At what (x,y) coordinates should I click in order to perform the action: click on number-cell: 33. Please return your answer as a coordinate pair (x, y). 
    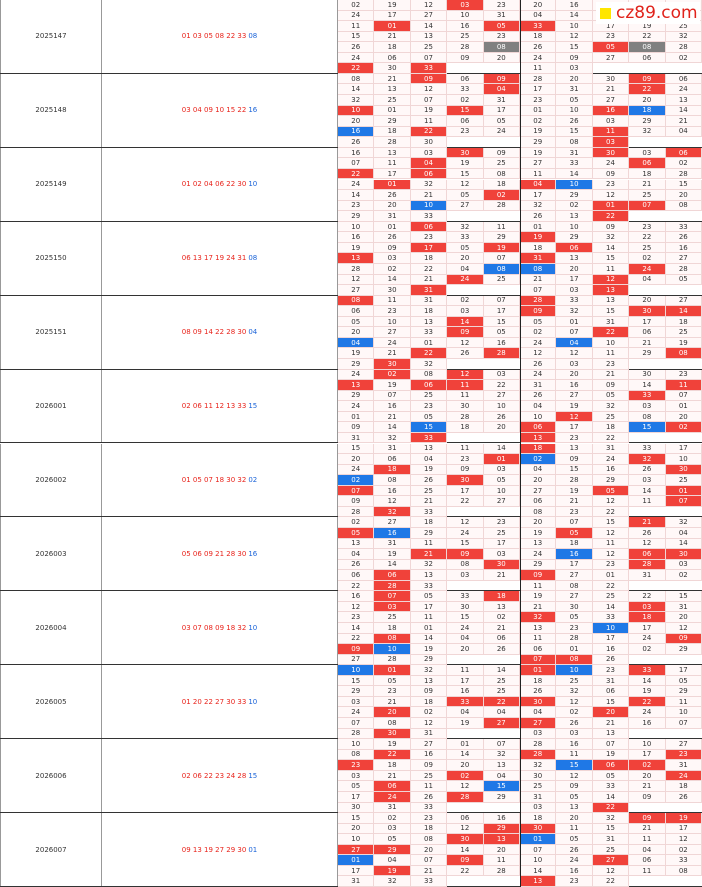
    Looking at the image, I should click on (611, 786).